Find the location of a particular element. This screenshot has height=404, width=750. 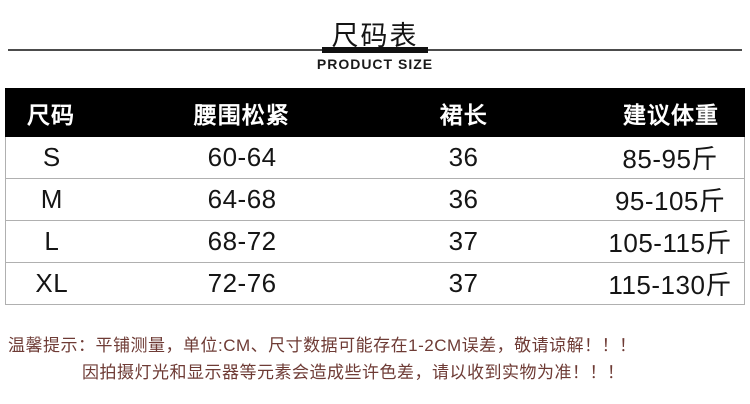

header-size: 尺码 is located at coordinates (51, 114).